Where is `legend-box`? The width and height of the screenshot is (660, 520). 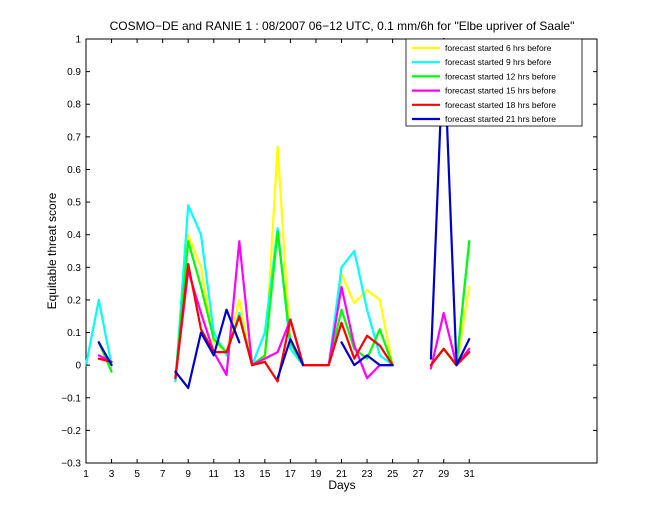 legend-box is located at coordinates (494, 82).